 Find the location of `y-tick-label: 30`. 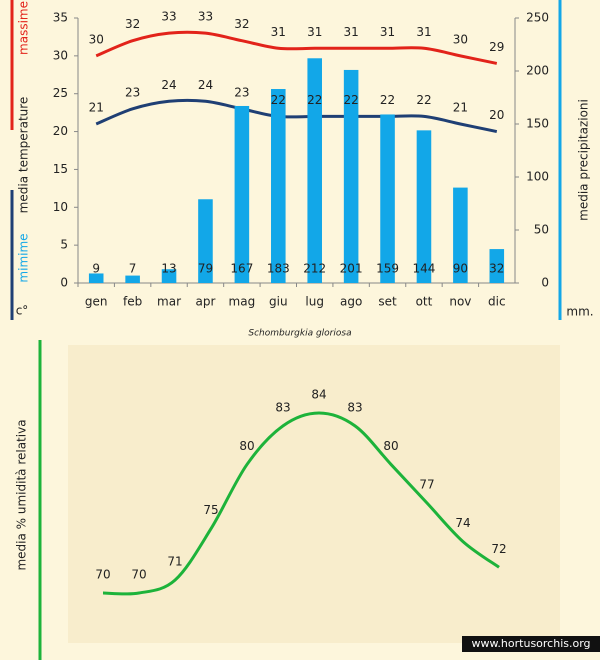

y-tick-label: 30 is located at coordinates (60, 55).